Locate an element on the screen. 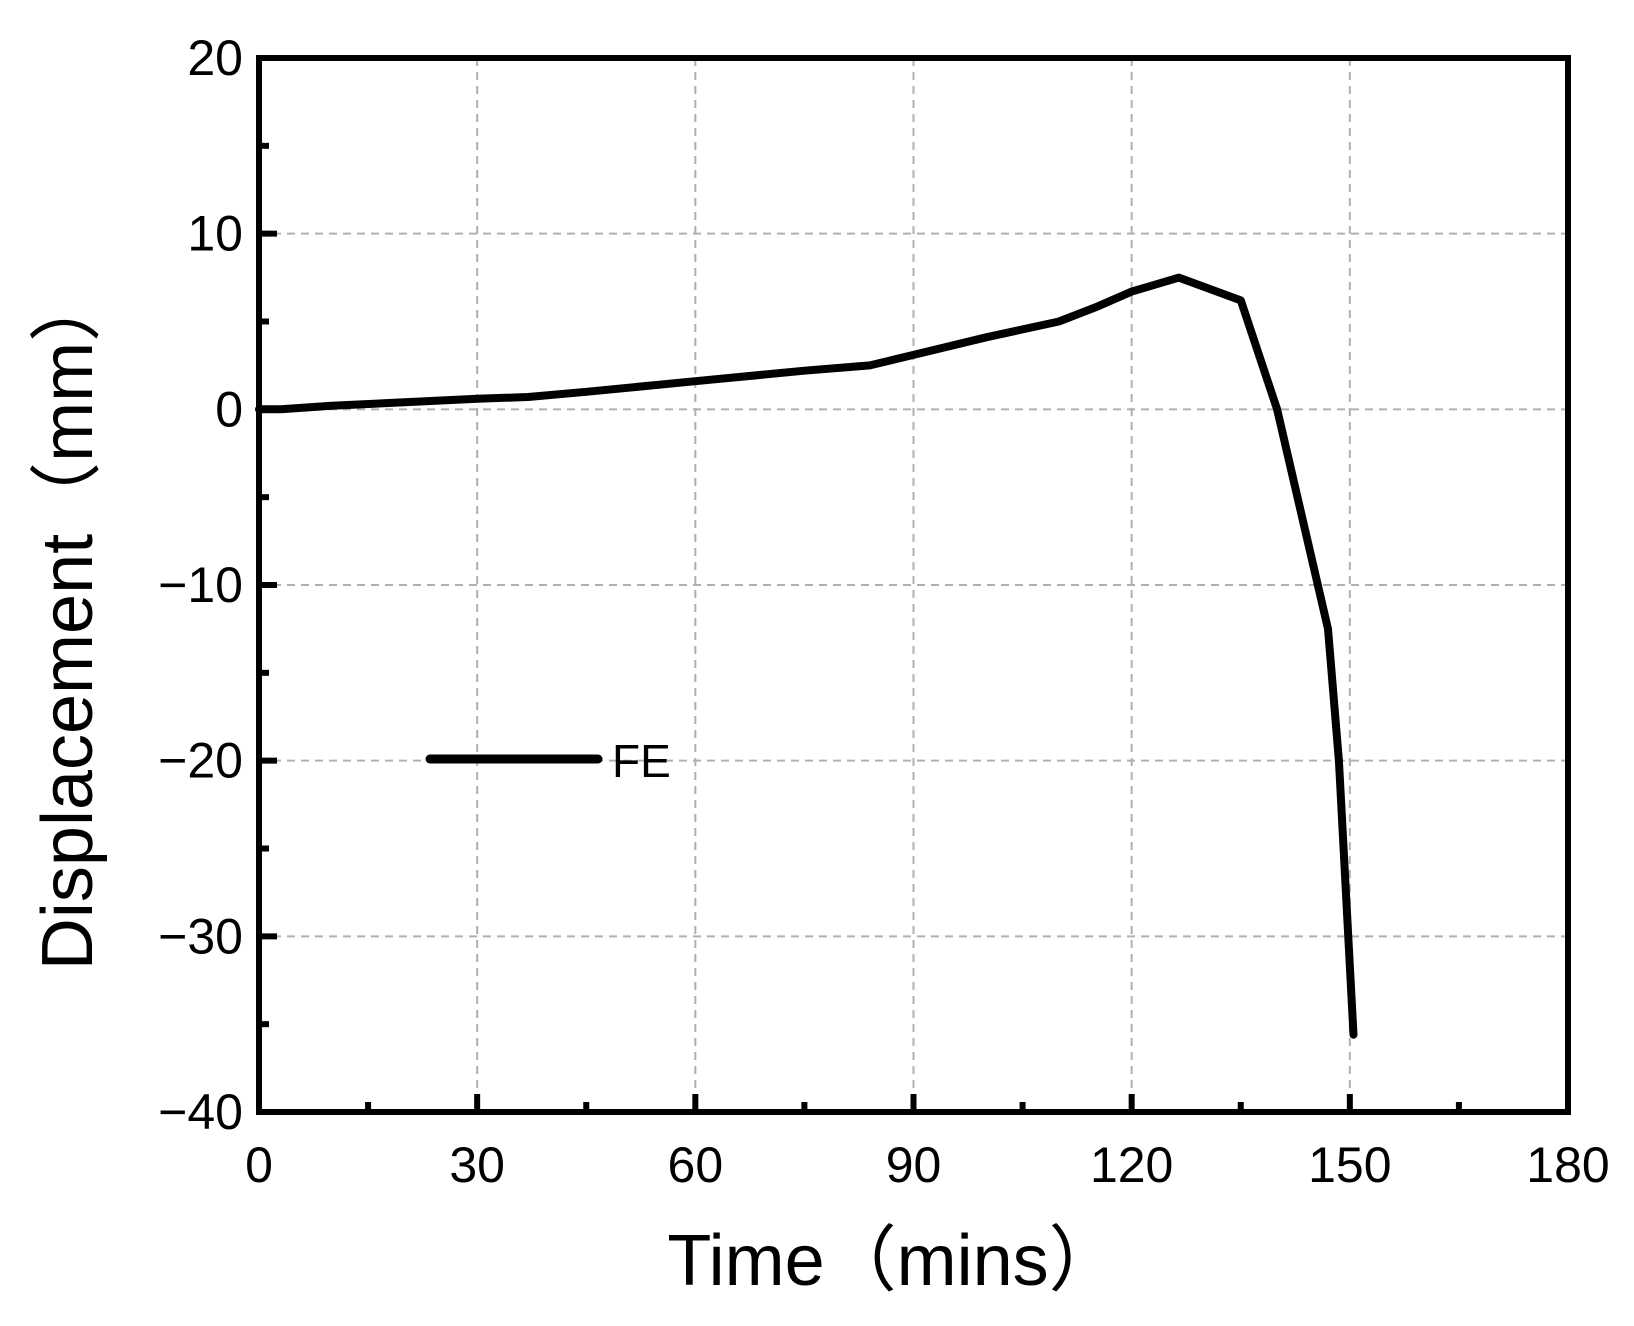  y-tick-label: −20 is located at coordinates (200, 761).